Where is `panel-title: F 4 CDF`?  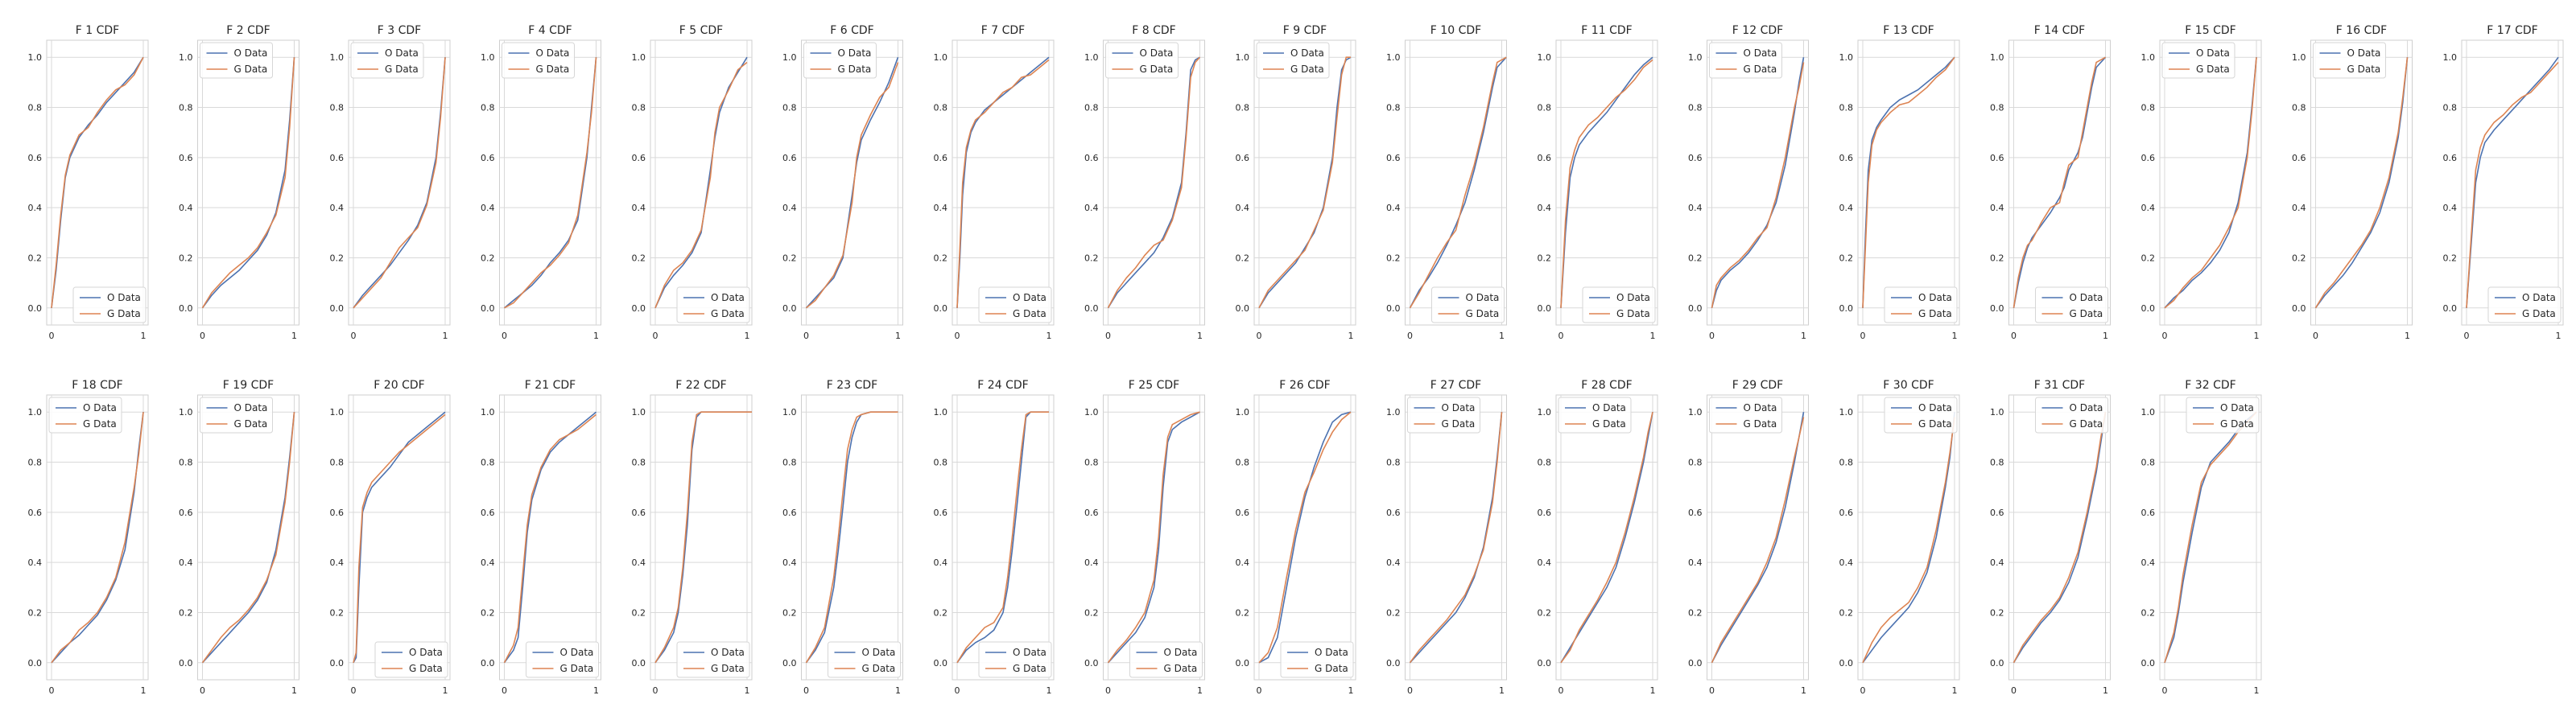 panel-title: F 4 CDF is located at coordinates (550, 30).